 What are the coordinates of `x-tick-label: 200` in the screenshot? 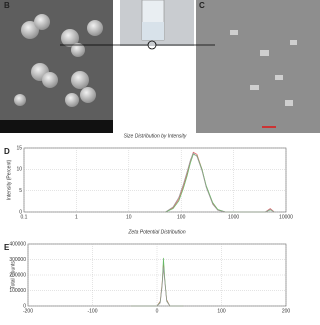 It's located at (286, 311).